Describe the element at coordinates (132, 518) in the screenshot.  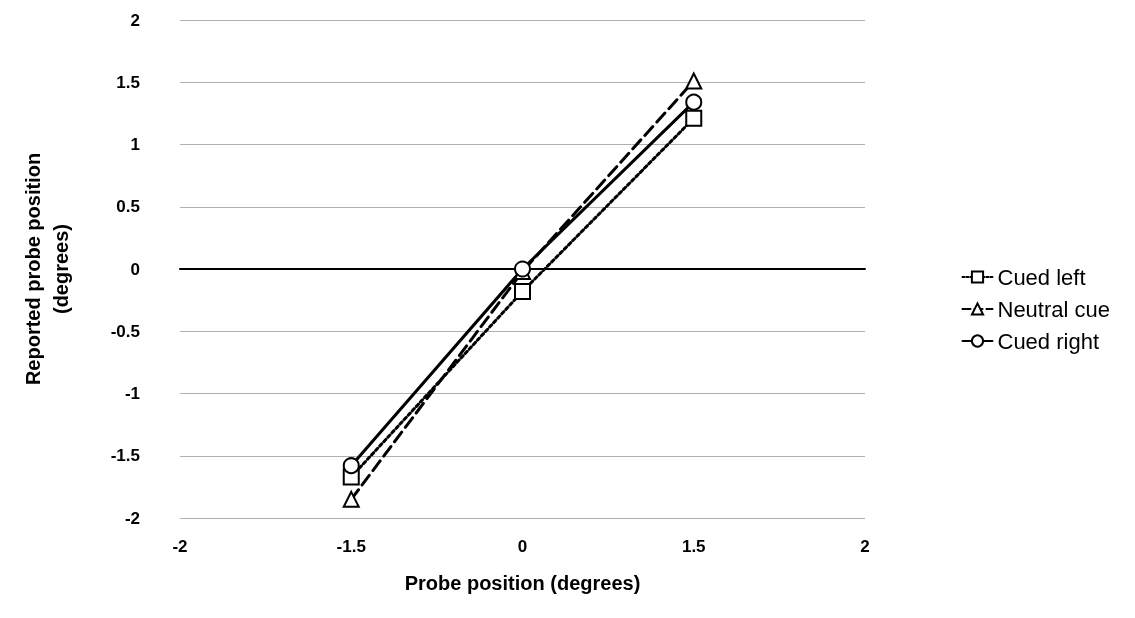
I see `y-tick-label: -2` at that location.